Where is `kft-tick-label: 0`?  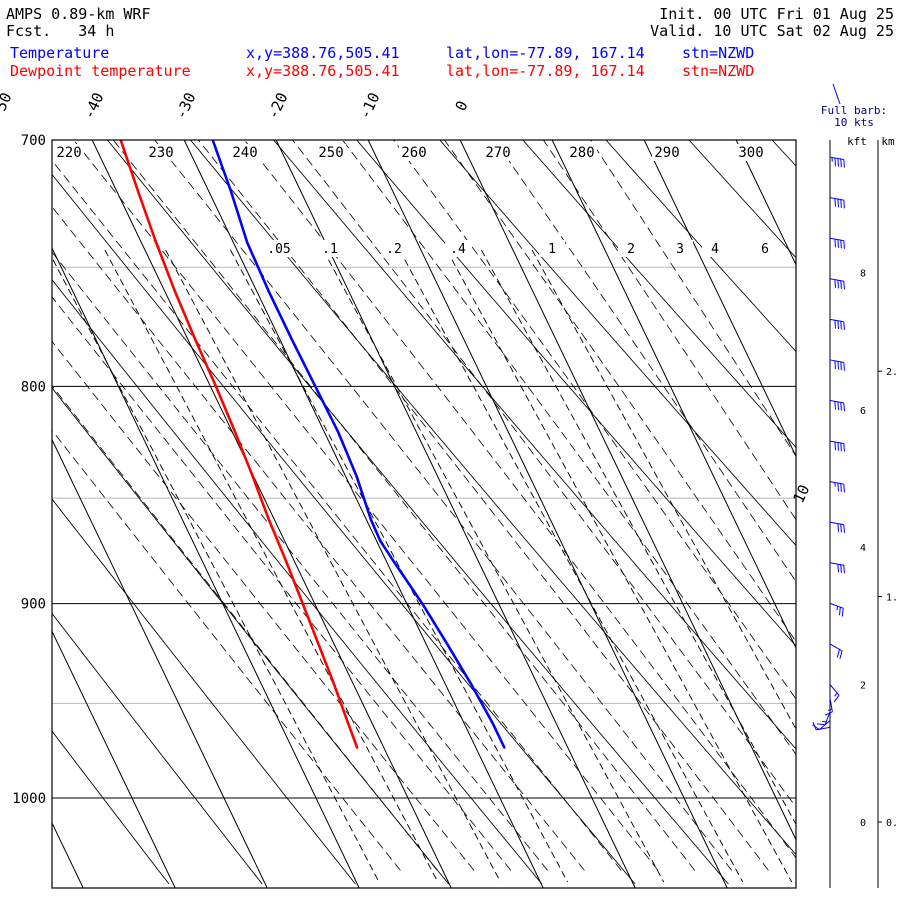 kft-tick-label: 0 is located at coordinates (863, 823).